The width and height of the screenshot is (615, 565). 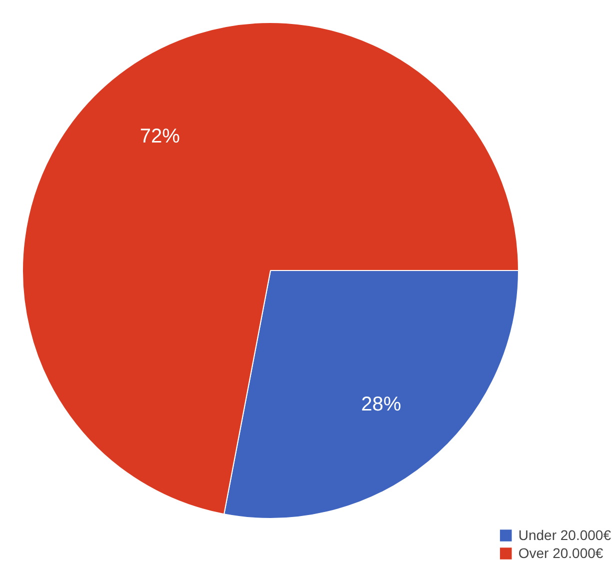 What do you see at coordinates (160, 137) in the screenshot?
I see `data-label: 72%` at bounding box center [160, 137].